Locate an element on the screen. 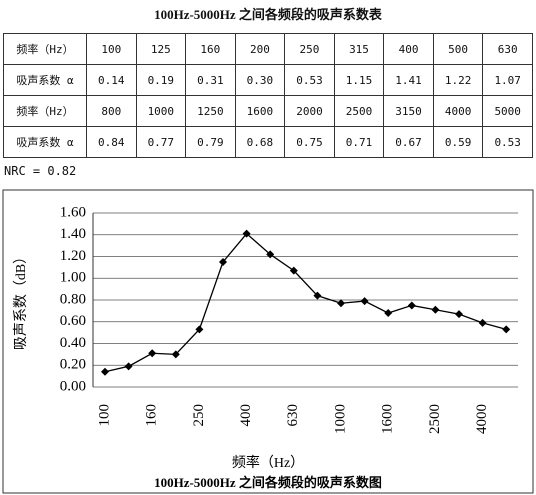 This screenshot has width=536, height=495. x-tick-label: 400 is located at coordinates (246, 415).